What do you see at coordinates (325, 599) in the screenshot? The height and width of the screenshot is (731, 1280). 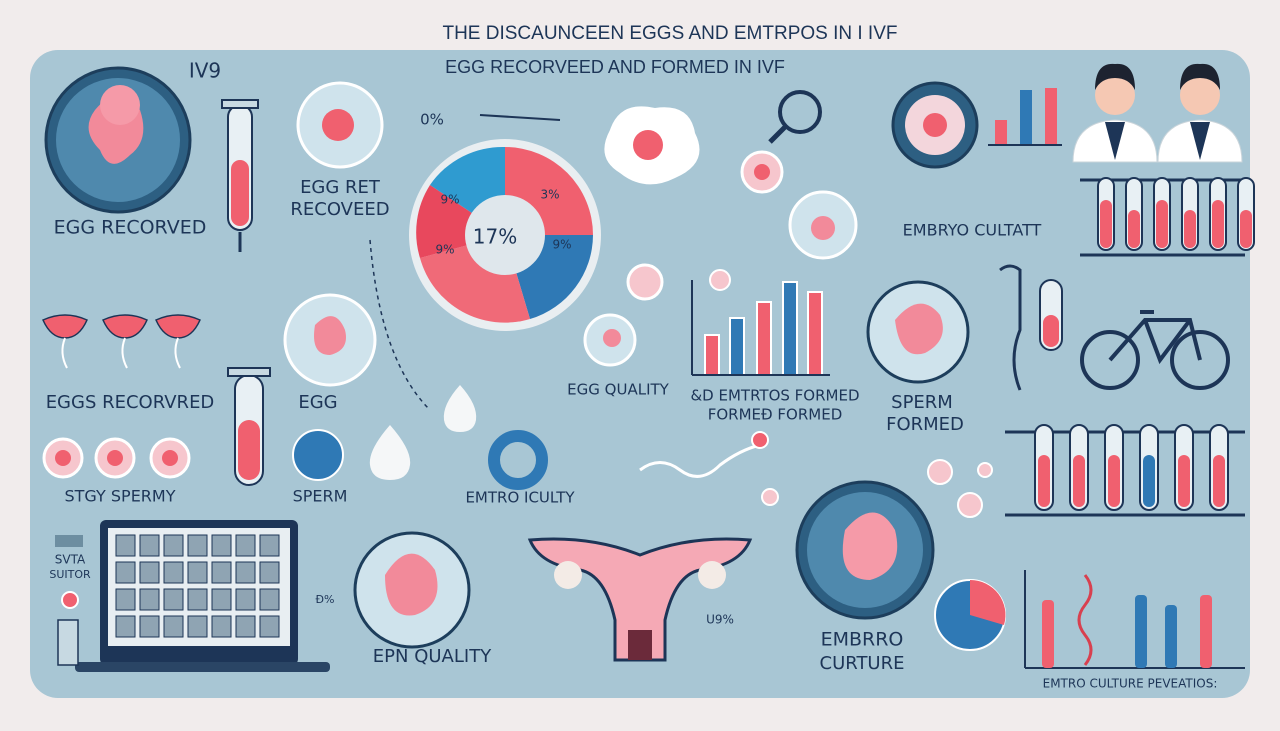 I see `label: Ð%` at bounding box center [325, 599].